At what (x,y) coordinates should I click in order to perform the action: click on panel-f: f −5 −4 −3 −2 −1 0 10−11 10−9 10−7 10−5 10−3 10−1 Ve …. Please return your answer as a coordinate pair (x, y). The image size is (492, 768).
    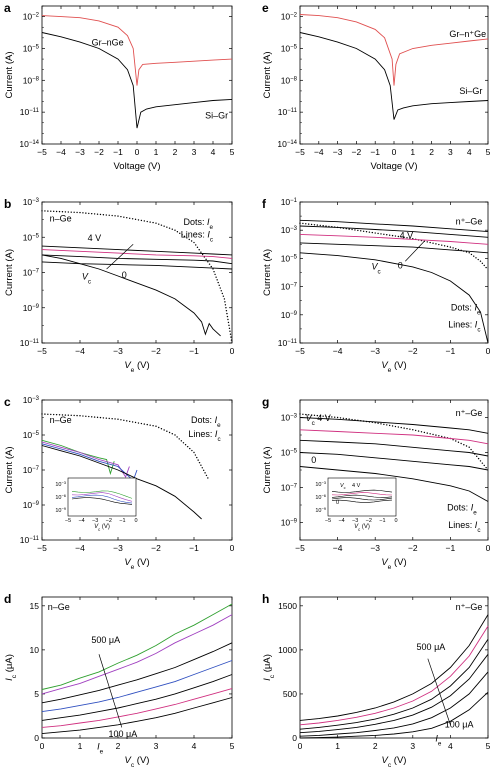
    Looking at the image, I should click on (376, 285).